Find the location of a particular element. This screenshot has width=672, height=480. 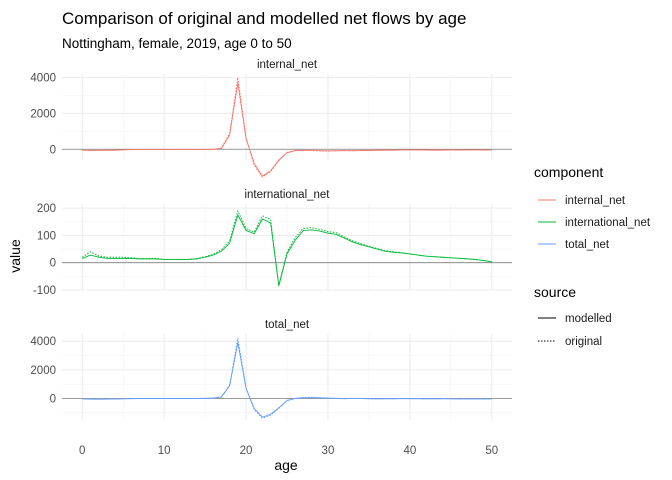

chart-subtitle: Nottingham, female, 2019, age 0 to 50 is located at coordinates (177, 43).